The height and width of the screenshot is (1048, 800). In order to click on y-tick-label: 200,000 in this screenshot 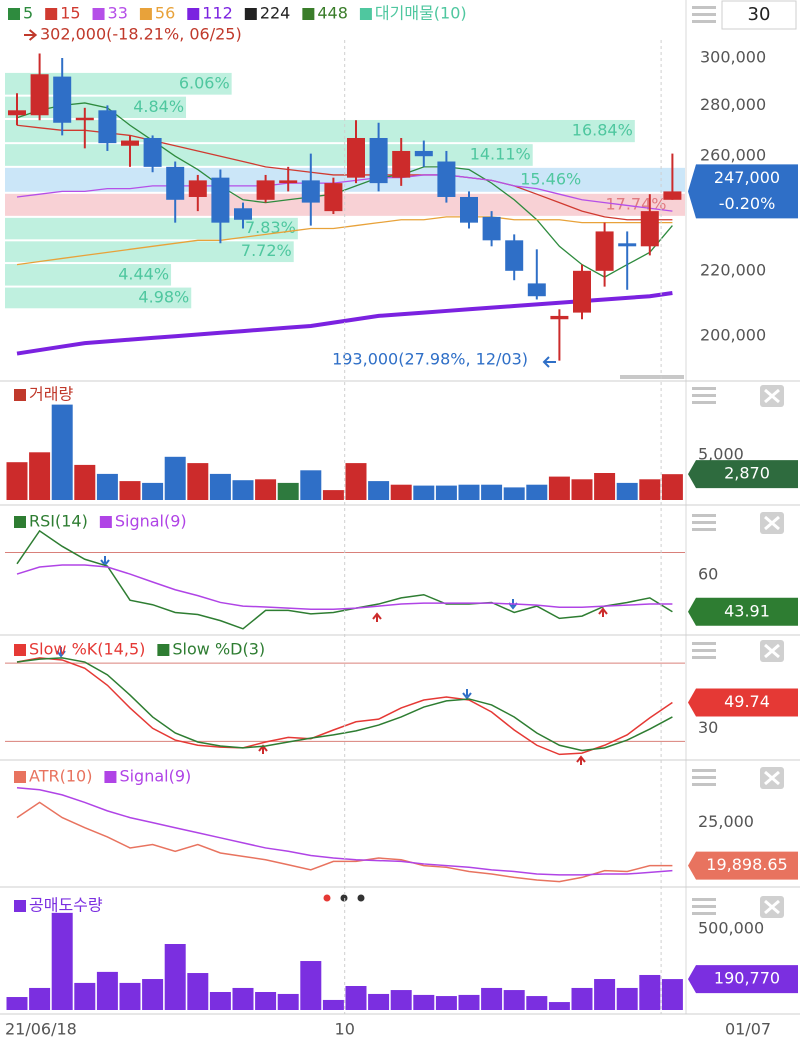, I will do `click(733, 335)`.